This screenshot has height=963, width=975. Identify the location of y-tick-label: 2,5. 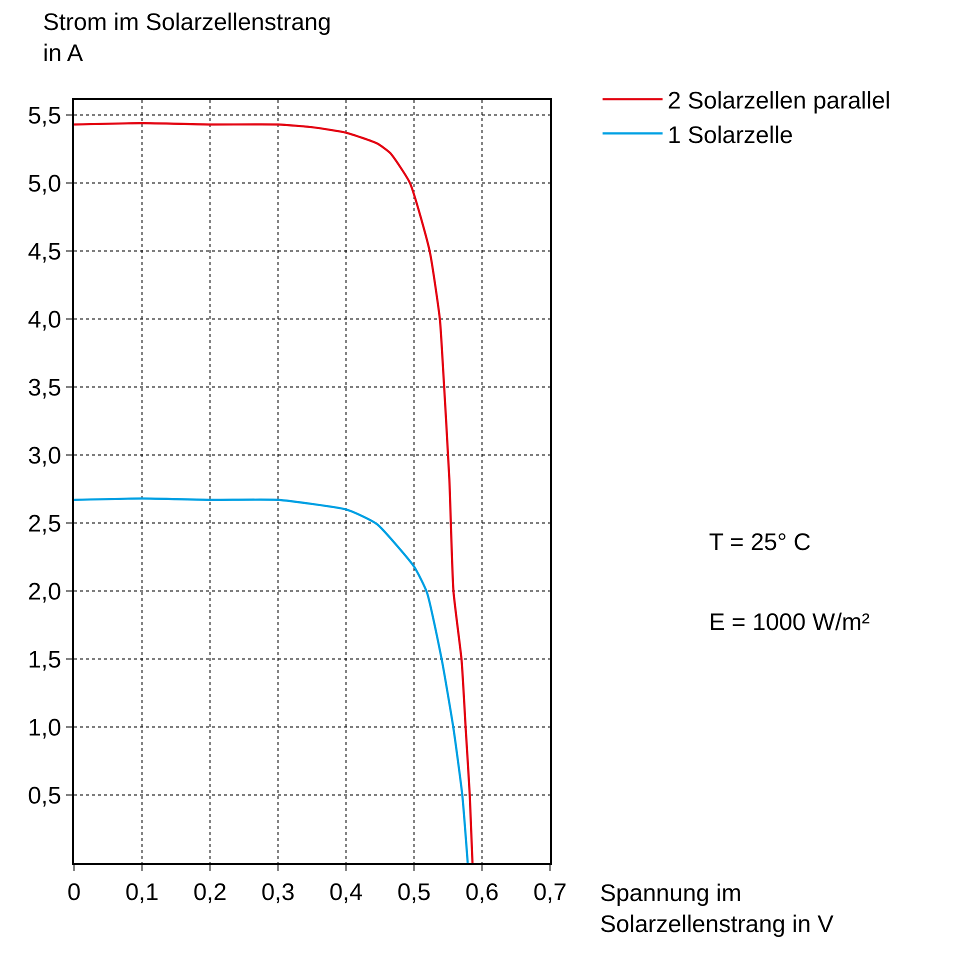
(45, 524).